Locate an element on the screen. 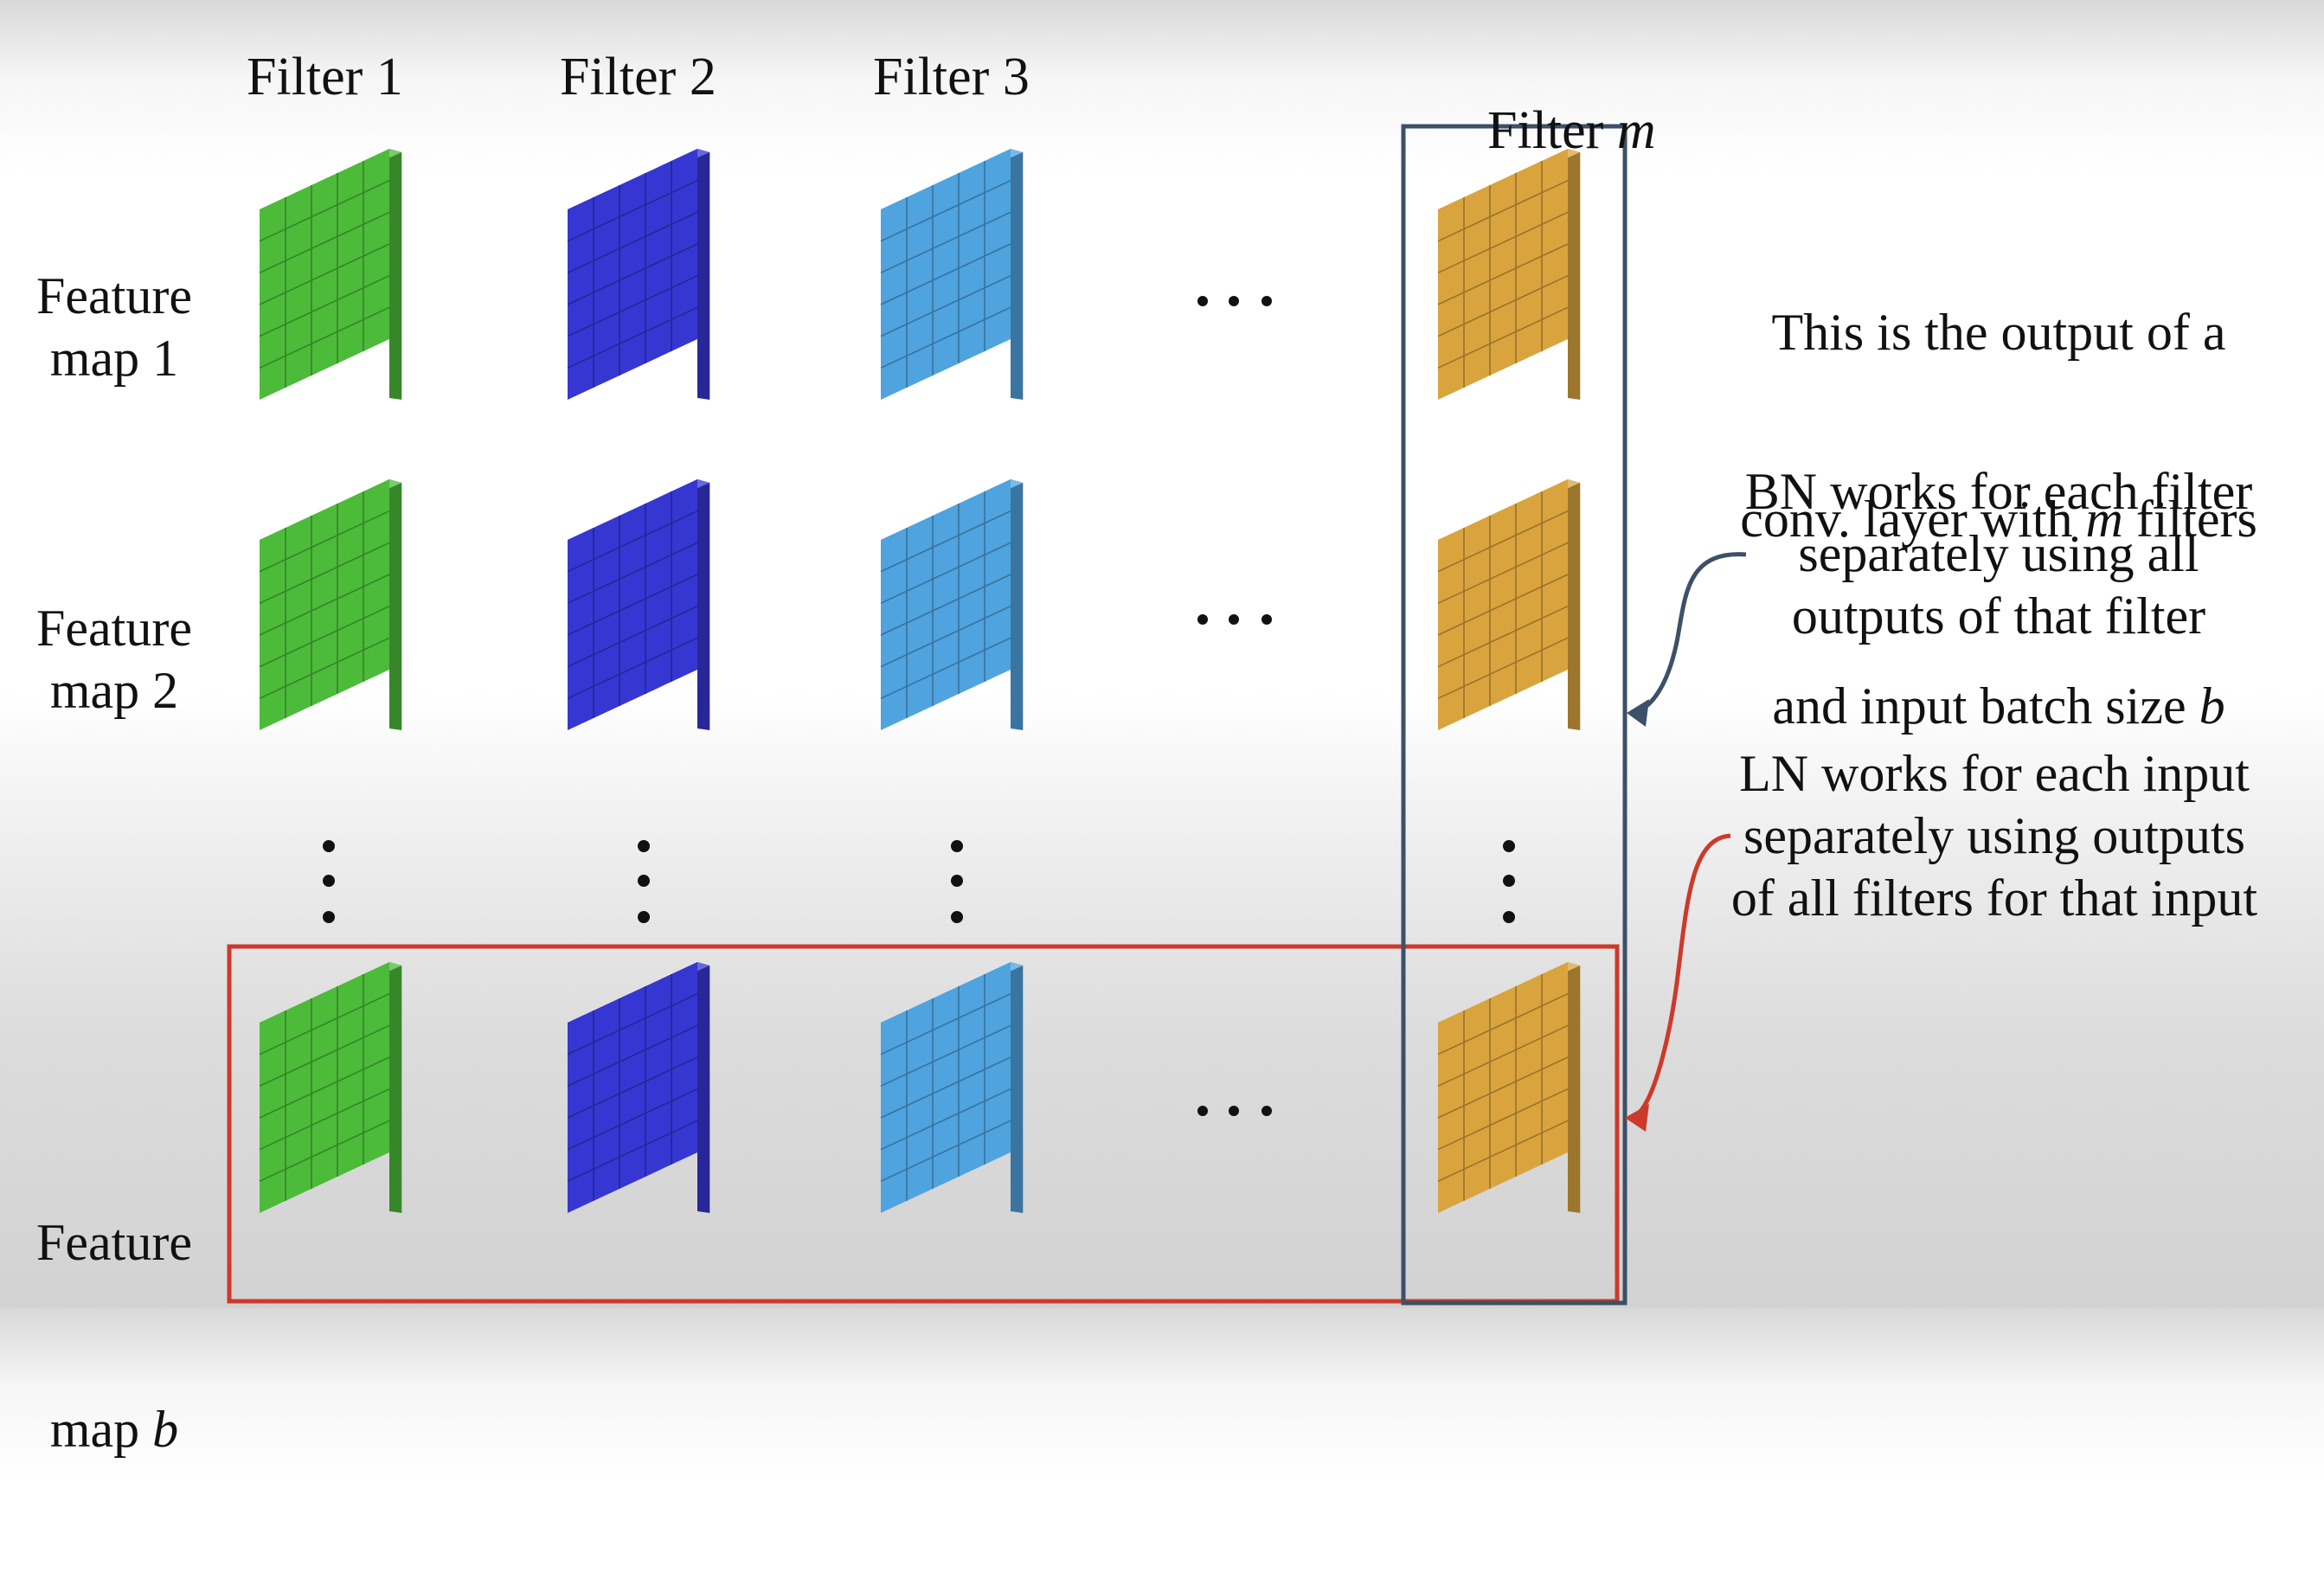 Image resolution: width=2324 pixels, height=1585 pixels. feature-map-2-filter-3-tile is located at coordinates (952, 604).